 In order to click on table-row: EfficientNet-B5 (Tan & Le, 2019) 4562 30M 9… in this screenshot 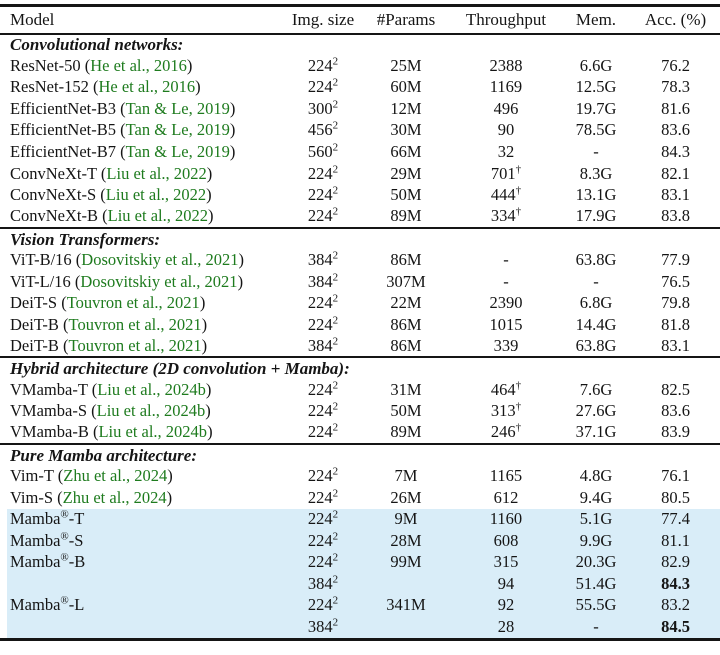, I will do `click(360, 131)`.